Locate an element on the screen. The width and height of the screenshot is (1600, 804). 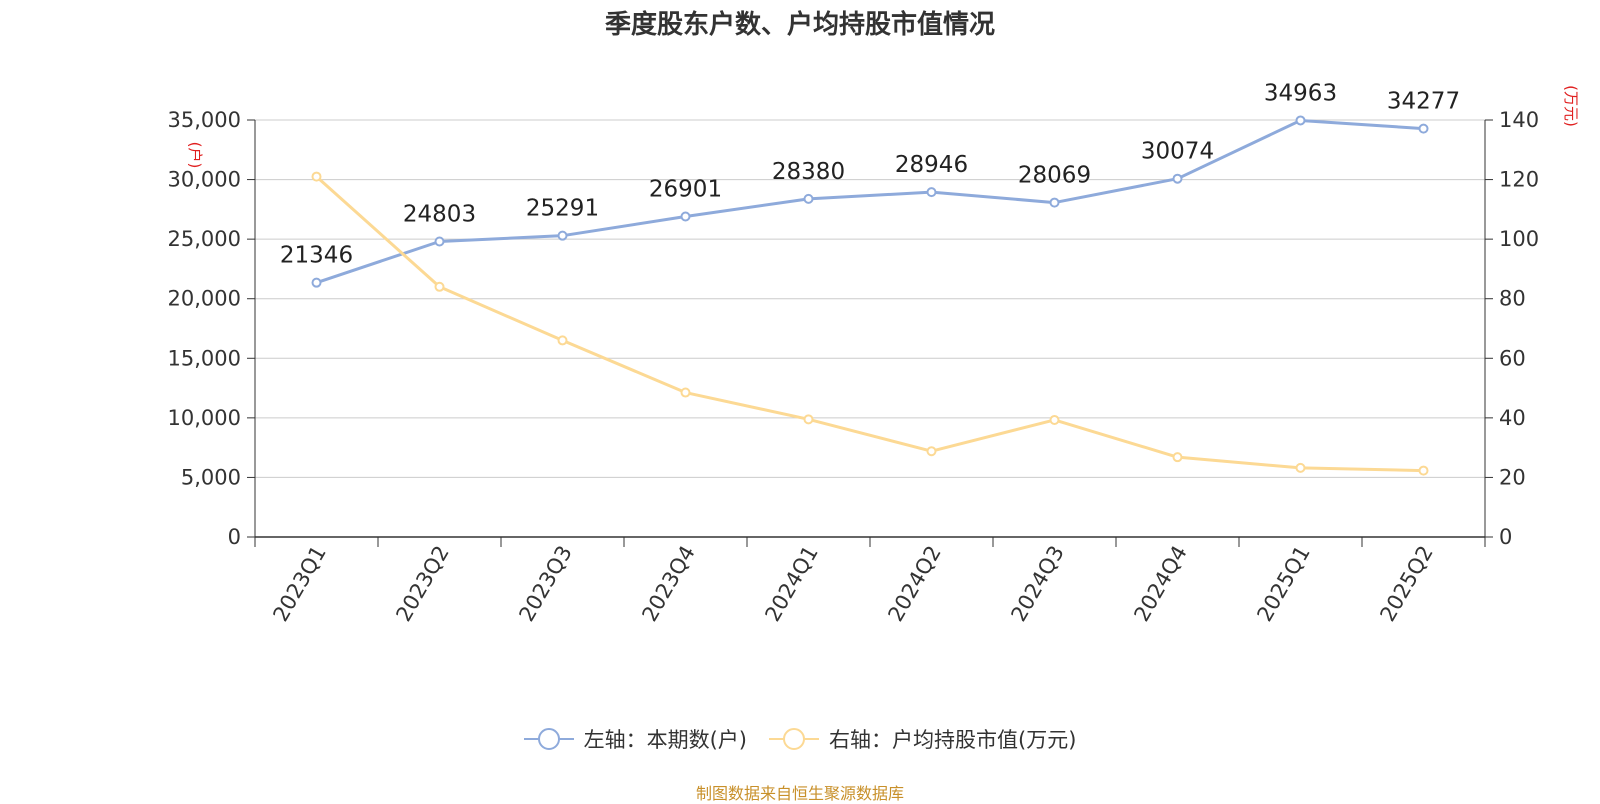
y-right-tick-label: 80 is located at coordinates (1512, 299).